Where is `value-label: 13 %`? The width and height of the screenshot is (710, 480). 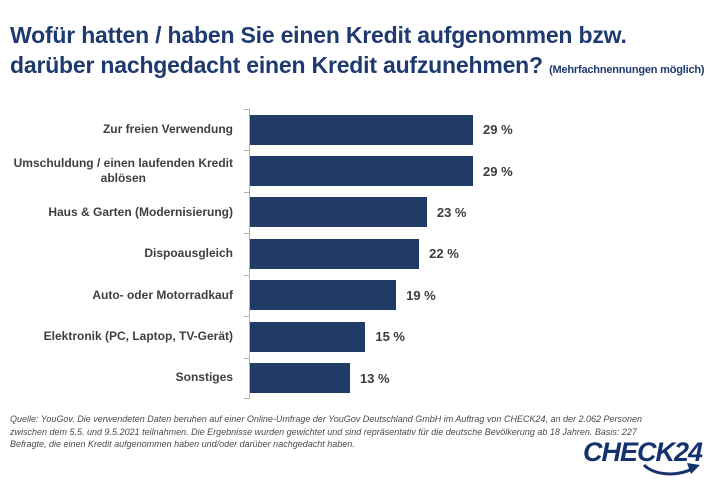 value-label: 13 % is located at coordinates (374, 378).